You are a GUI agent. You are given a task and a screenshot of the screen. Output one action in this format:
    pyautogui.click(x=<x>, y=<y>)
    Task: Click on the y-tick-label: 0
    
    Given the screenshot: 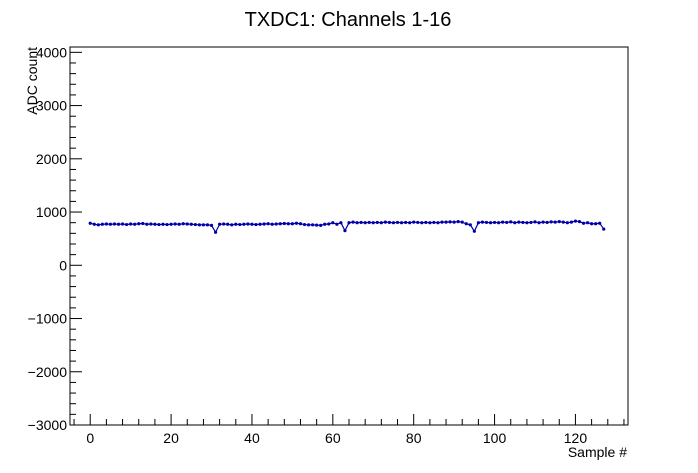 What is the action you would take?
    pyautogui.click(x=63, y=265)
    